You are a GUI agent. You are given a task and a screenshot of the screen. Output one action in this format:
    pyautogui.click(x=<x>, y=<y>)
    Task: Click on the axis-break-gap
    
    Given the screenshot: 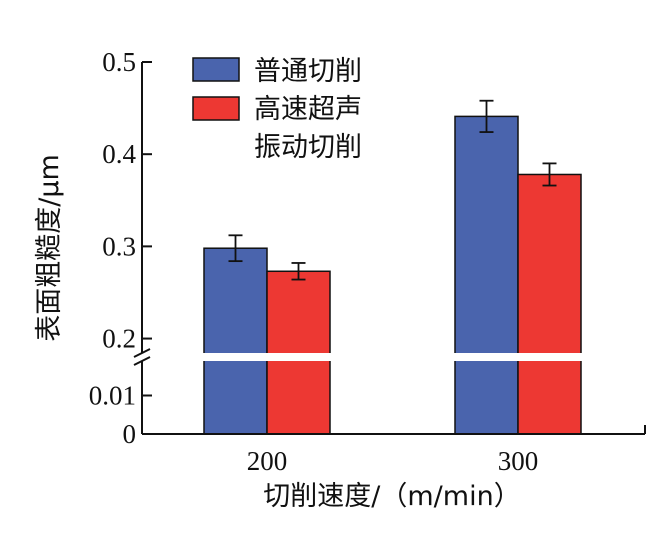 What is the action you would take?
    pyautogui.click(x=361, y=357)
    